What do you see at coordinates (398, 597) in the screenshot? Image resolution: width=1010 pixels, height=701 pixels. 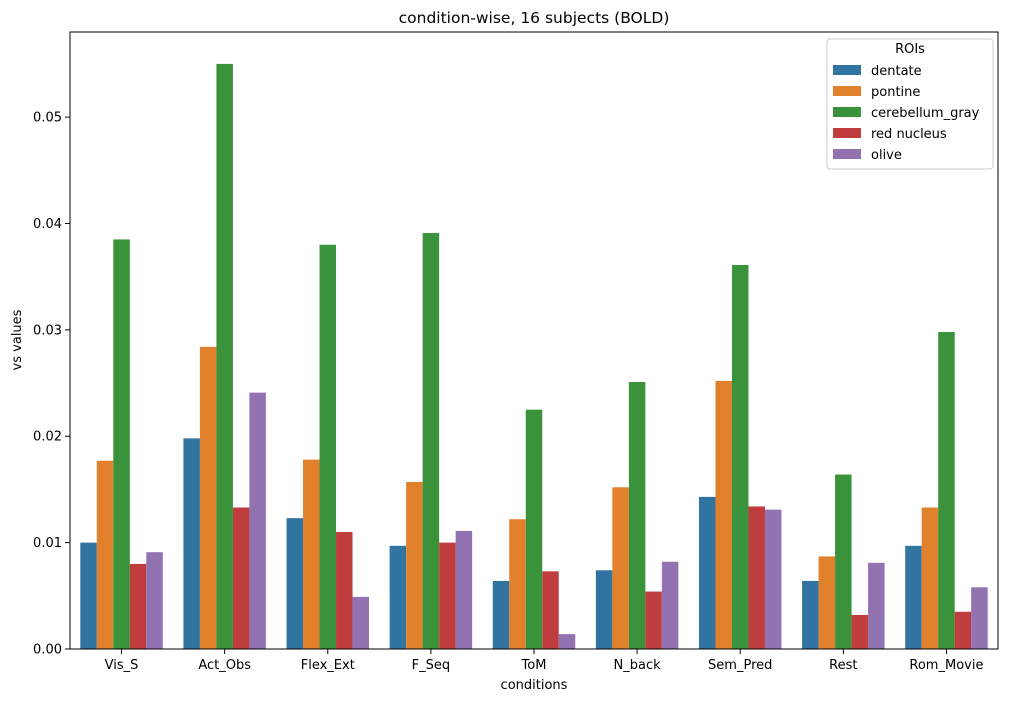 I see `bar-dentate-F_Seq` at bounding box center [398, 597].